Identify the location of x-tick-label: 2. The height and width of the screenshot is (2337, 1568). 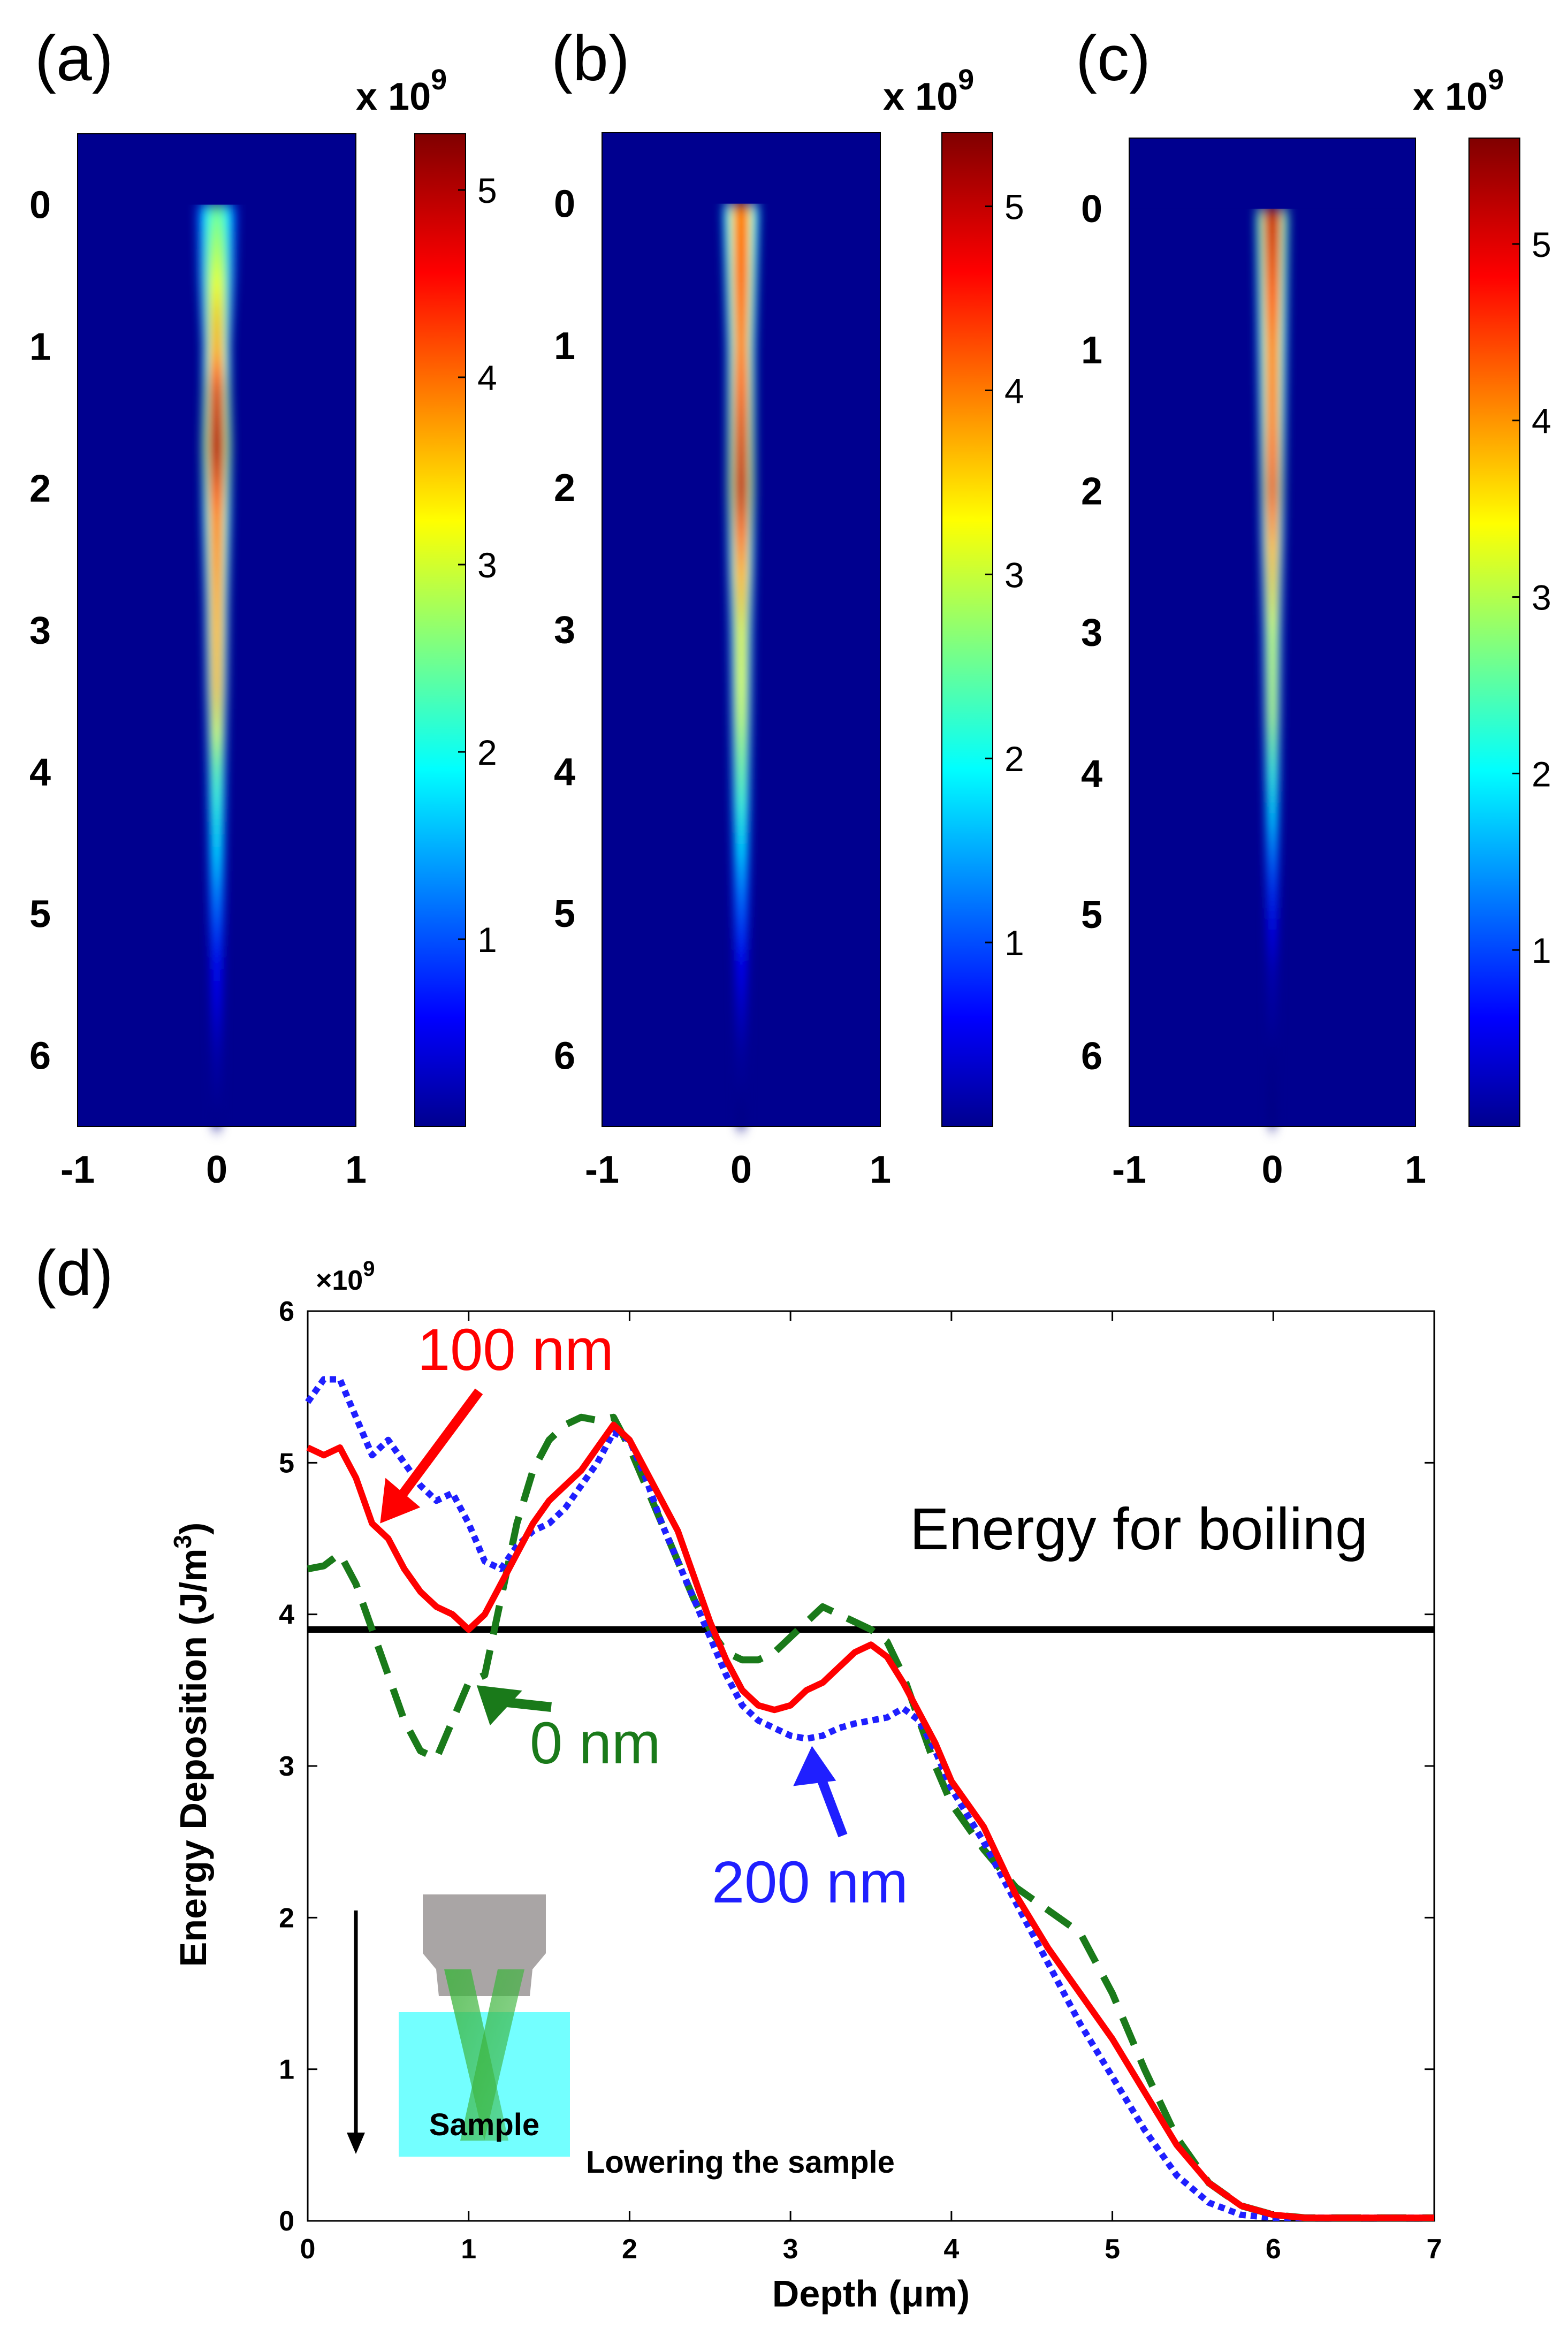
(629, 2250).